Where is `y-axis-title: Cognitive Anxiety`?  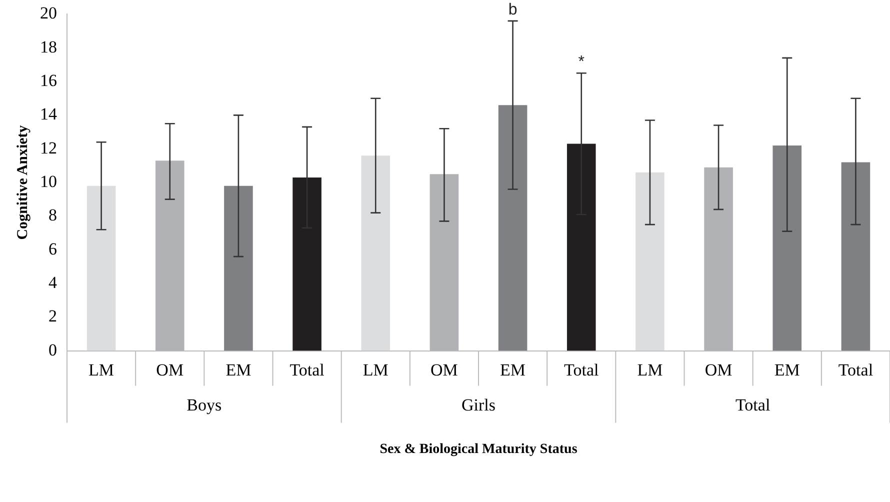
y-axis-title: Cognitive Anxiety is located at coordinates (22, 182).